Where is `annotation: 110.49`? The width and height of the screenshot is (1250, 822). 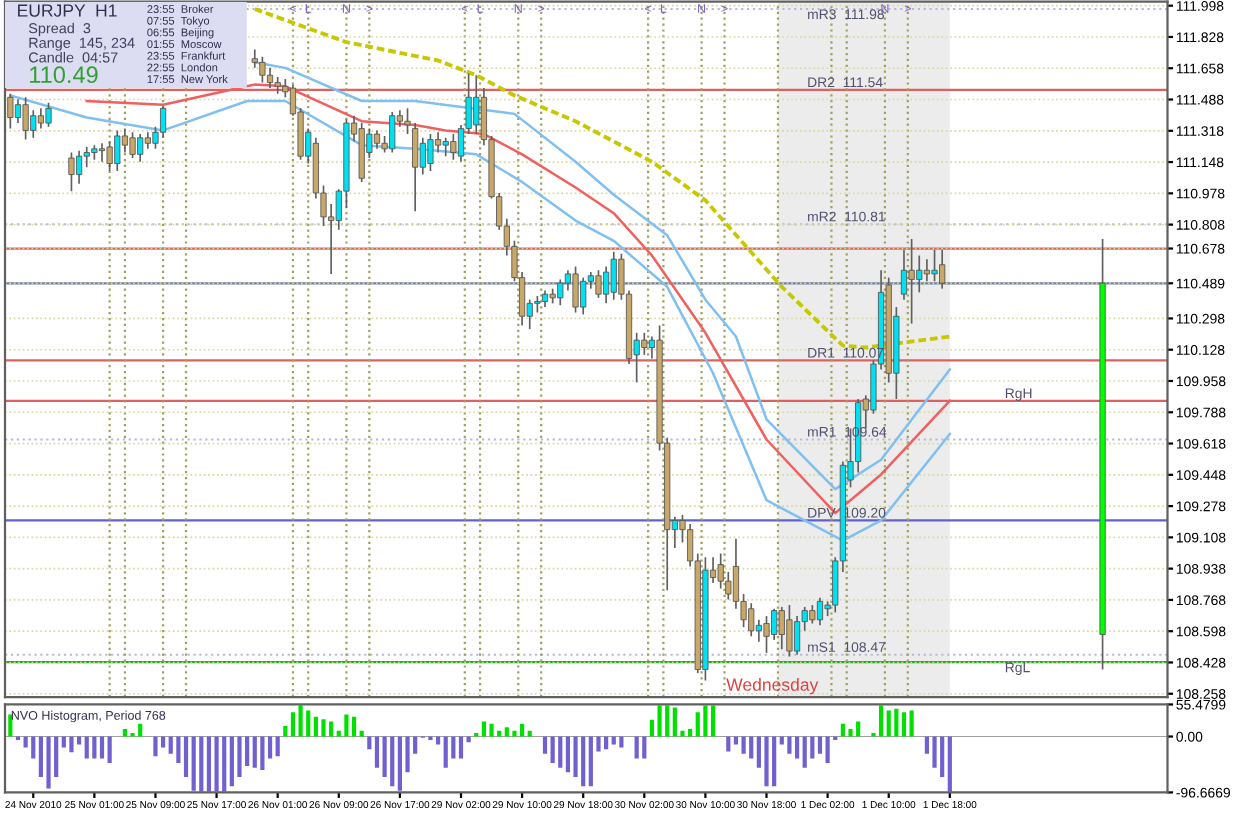 annotation: 110.49 is located at coordinates (64, 75).